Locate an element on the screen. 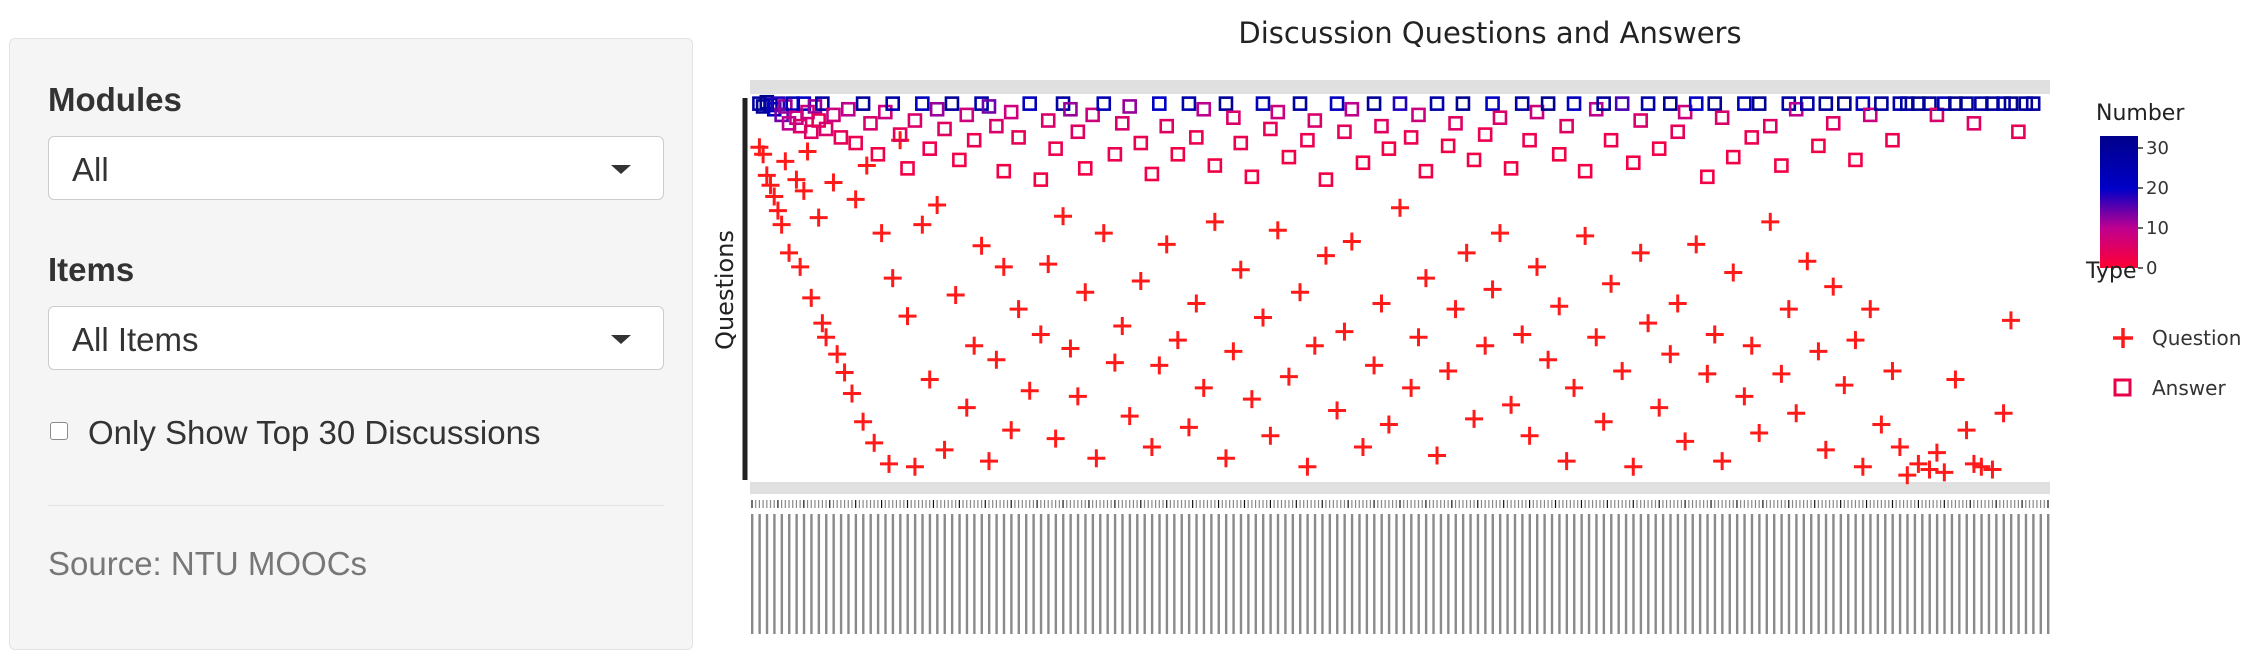 The image size is (2252, 662). legend-question-label: Question is located at coordinates (2196, 338).